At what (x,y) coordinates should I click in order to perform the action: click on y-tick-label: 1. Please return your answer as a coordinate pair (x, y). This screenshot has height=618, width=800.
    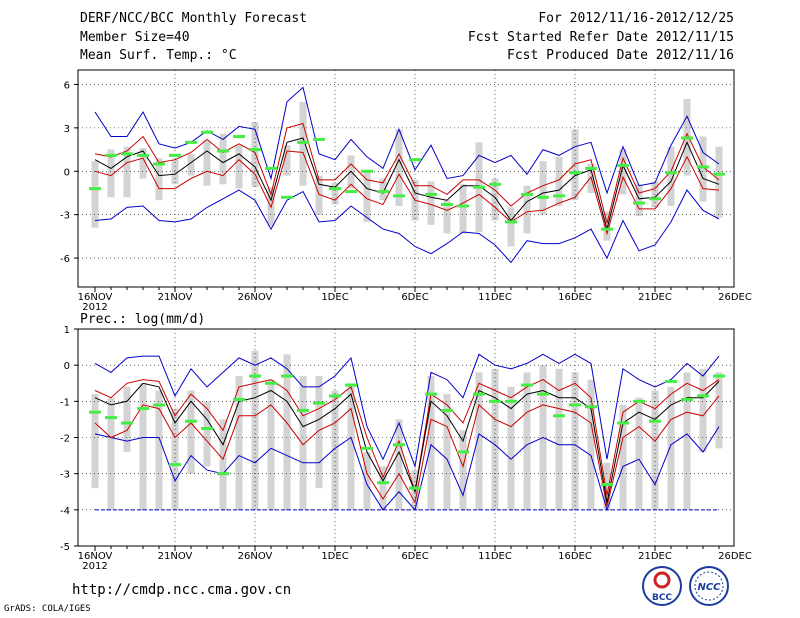
    Looking at the image, I should click on (67, 330).